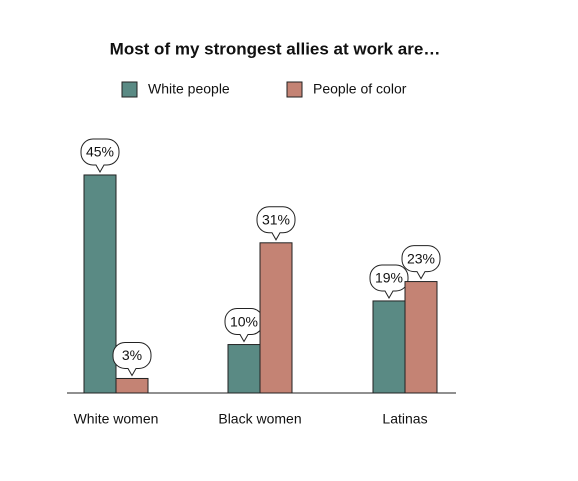 The height and width of the screenshot is (481, 578). I want to click on value-label: 3%, so click(132, 355).